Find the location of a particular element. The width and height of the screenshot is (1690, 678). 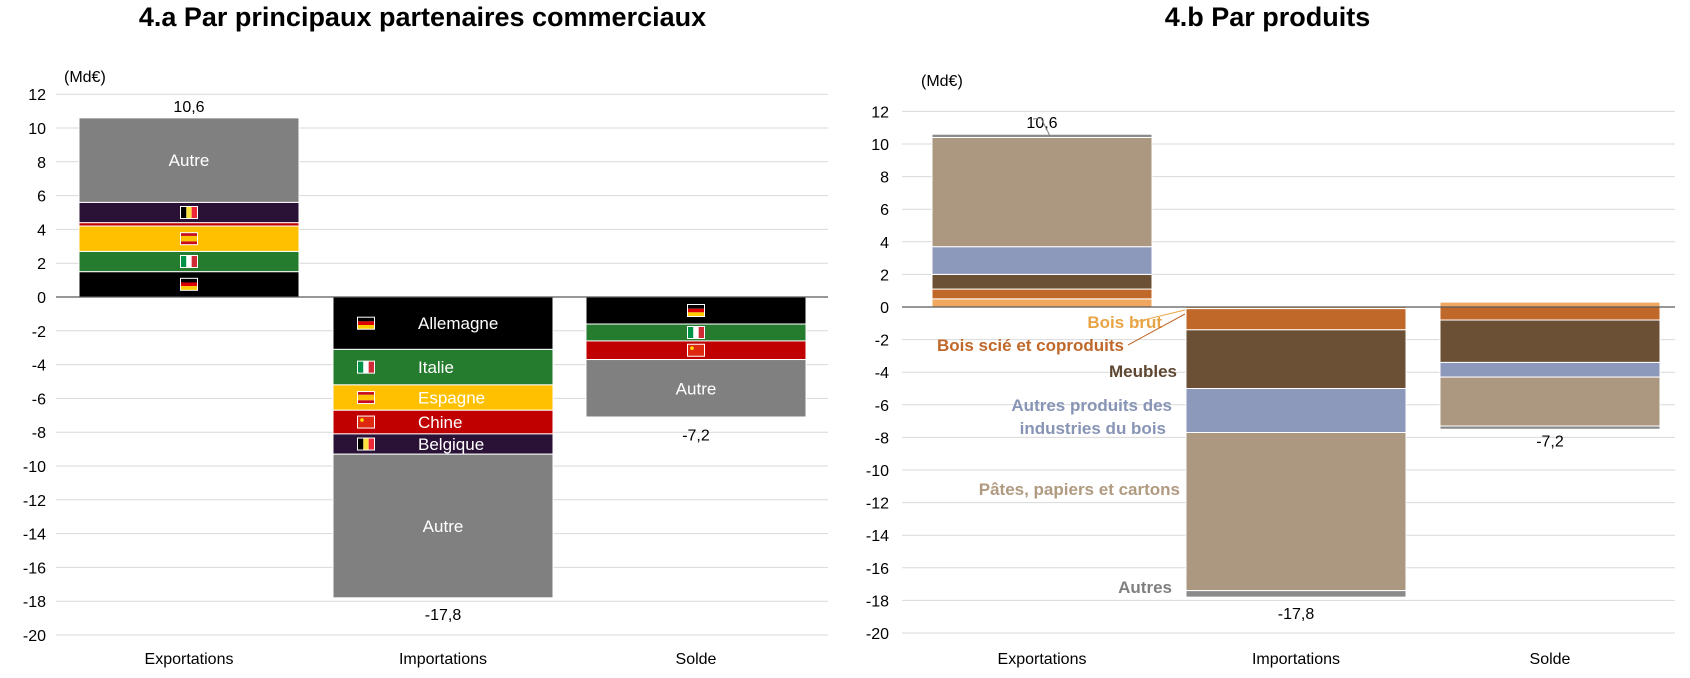

flag-cn-icon is located at coordinates (366, 422).